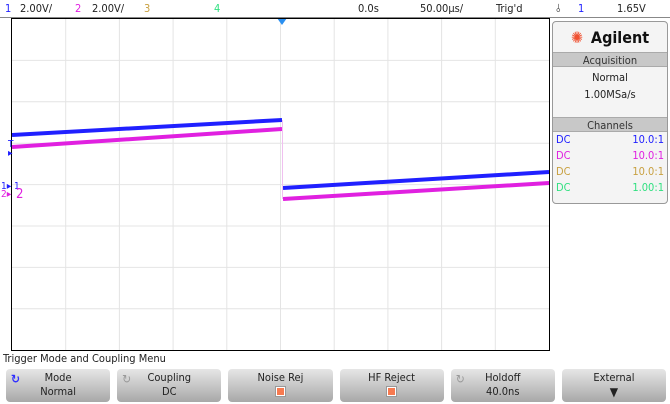 Image resolution: width=670 pixels, height=404 pixels. Describe the element at coordinates (6, 186) in the screenshot. I see `ch1-ground-marker: 1▸` at that location.